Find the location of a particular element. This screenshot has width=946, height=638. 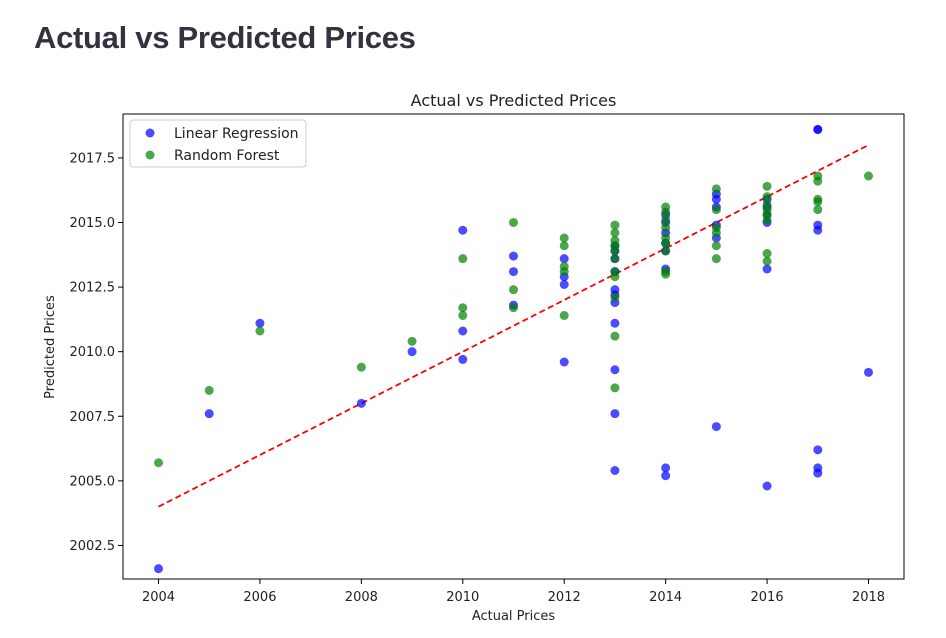

legend-box is located at coordinates (218, 143).